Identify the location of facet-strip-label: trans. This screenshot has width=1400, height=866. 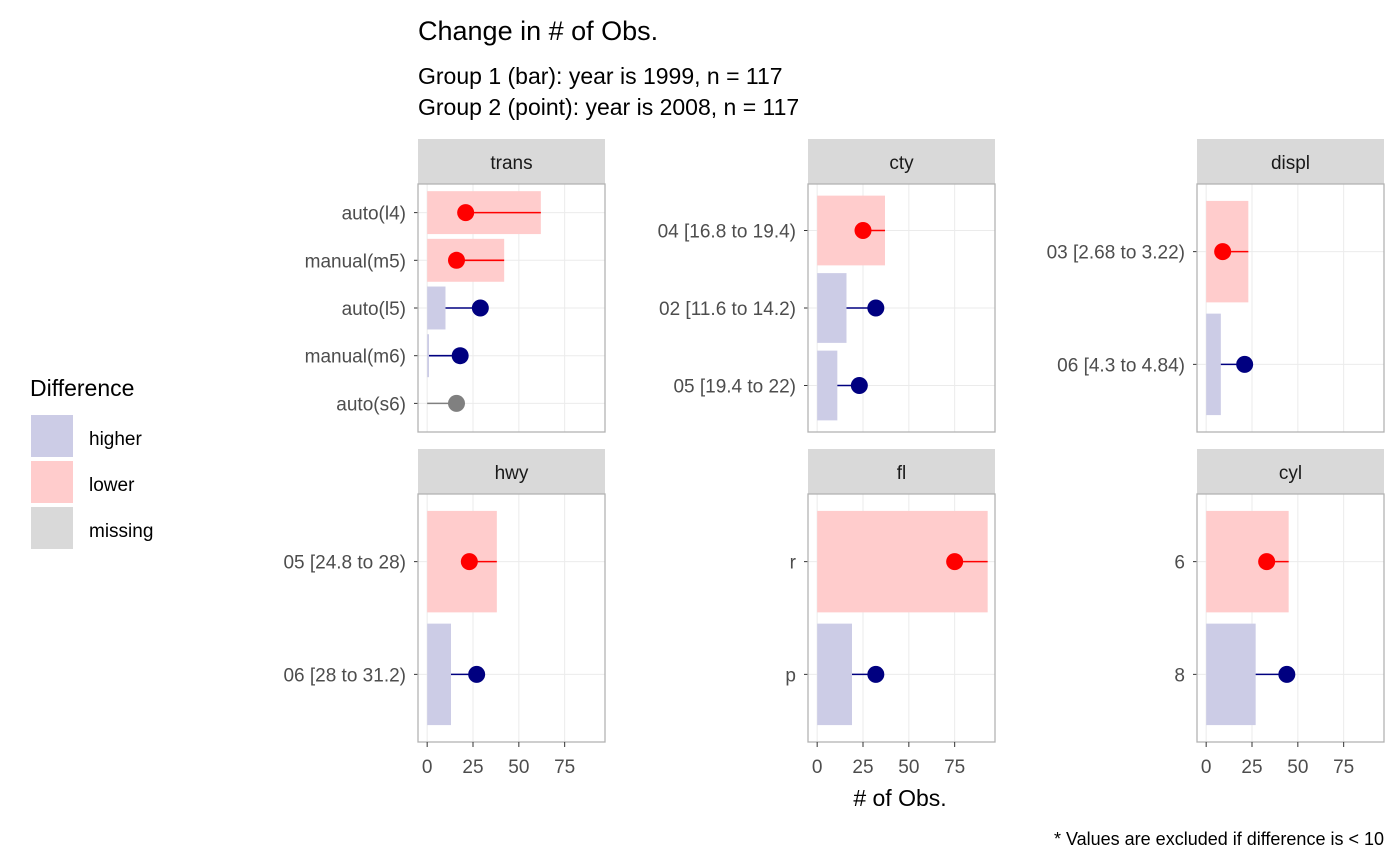
(511, 163).